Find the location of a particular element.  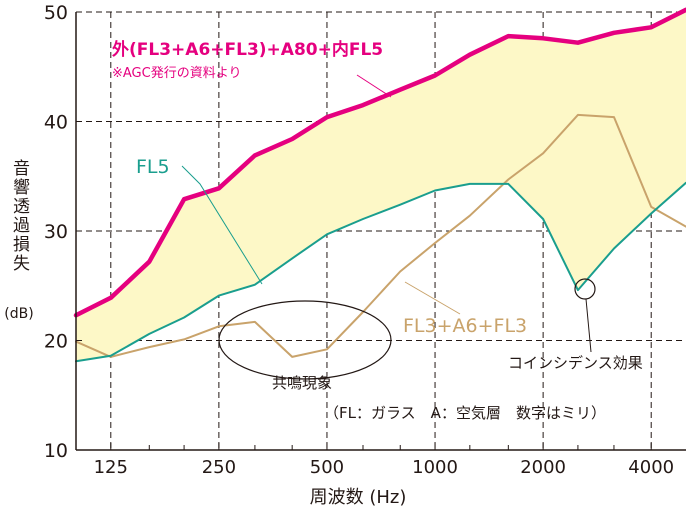

coincidence-leader-line is located at coordinates (588, 325).